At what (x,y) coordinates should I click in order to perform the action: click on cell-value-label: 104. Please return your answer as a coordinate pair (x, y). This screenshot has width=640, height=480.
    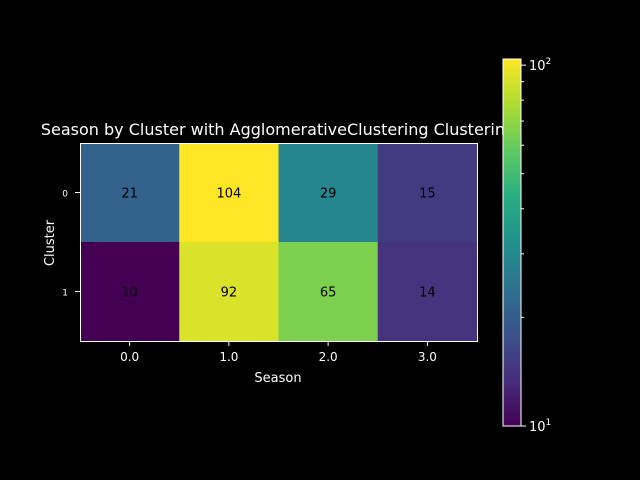
    Looking at the image, I should click on (228, 194).